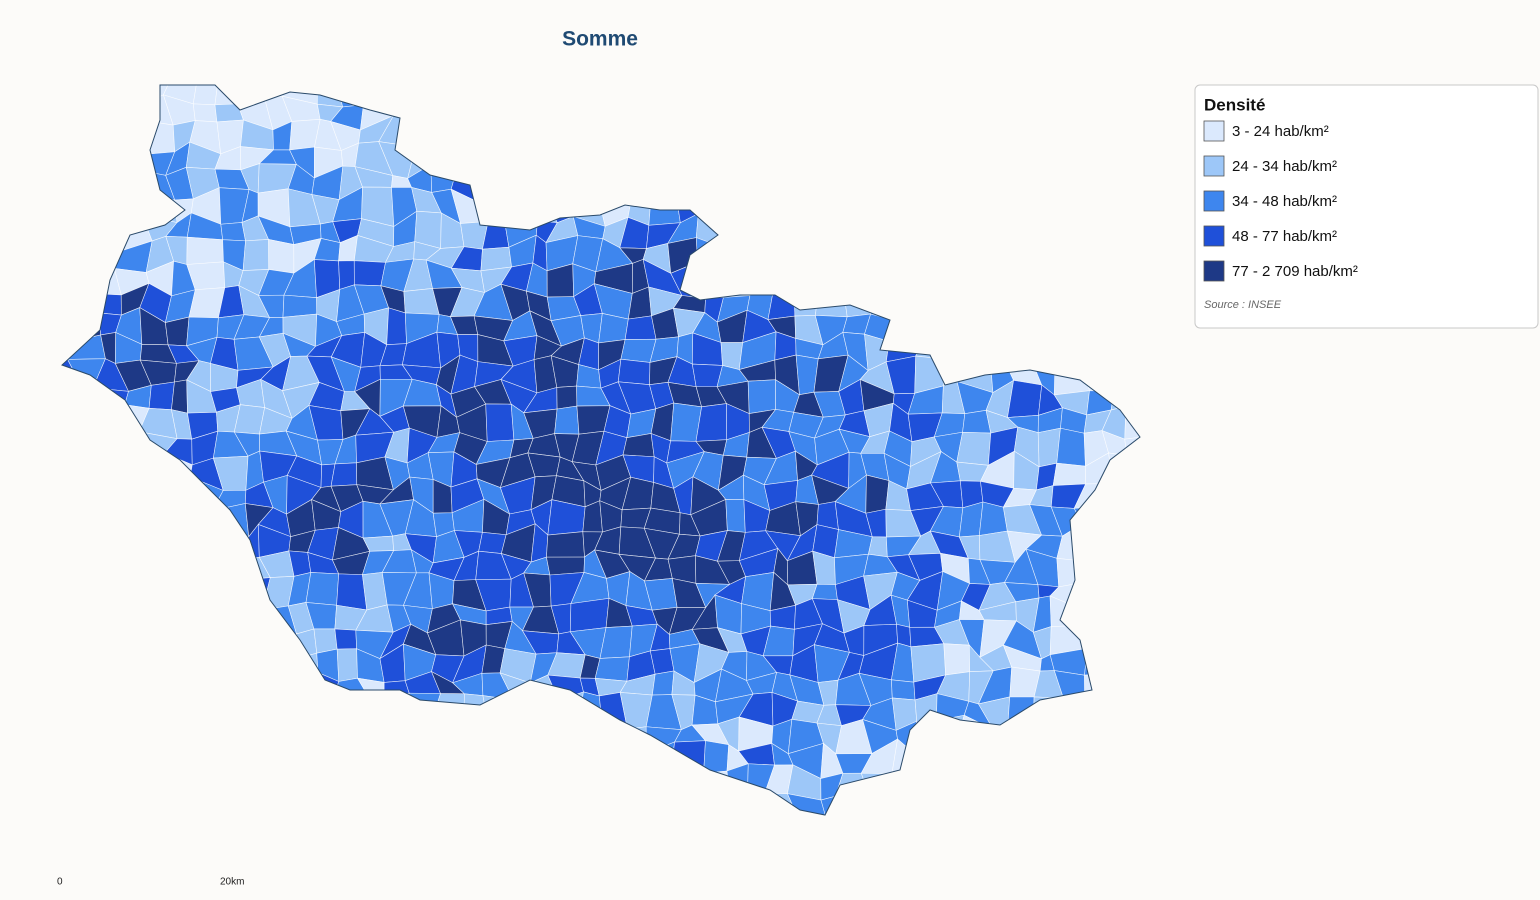  Describe the element at coordinates (1366, 206) in the screenshot. I see `legend-box` at that location.